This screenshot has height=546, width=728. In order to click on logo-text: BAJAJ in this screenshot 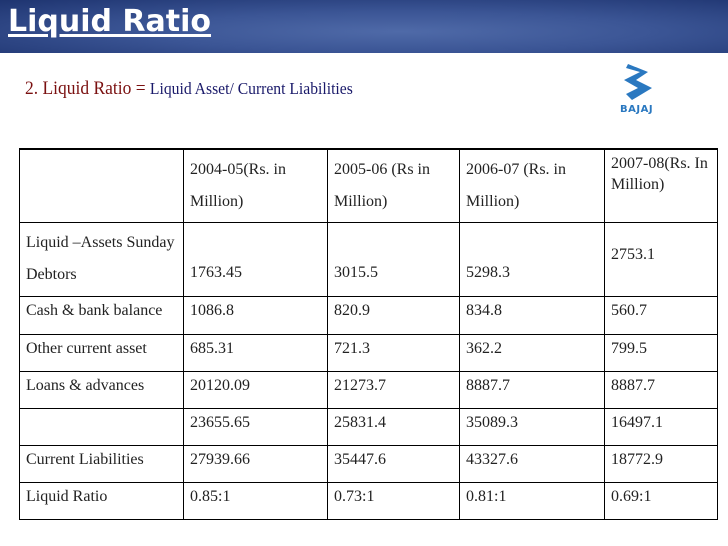, I will do `click(637, 109)`.